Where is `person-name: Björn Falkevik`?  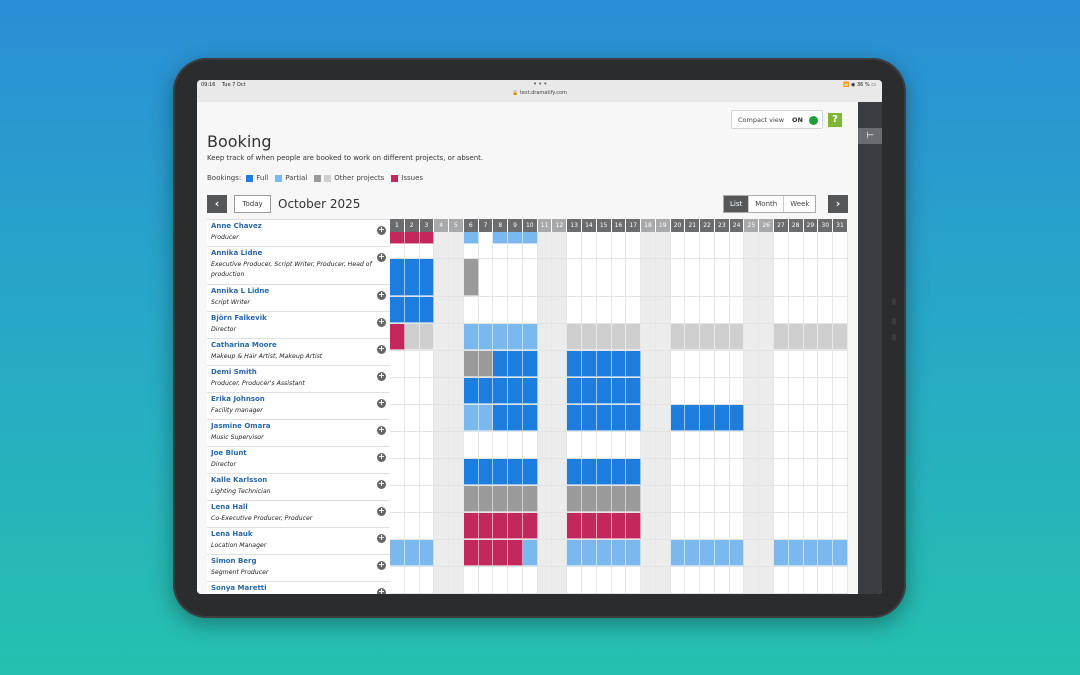
person-name: Björn Falkevik is located at coordinates (239, 318).